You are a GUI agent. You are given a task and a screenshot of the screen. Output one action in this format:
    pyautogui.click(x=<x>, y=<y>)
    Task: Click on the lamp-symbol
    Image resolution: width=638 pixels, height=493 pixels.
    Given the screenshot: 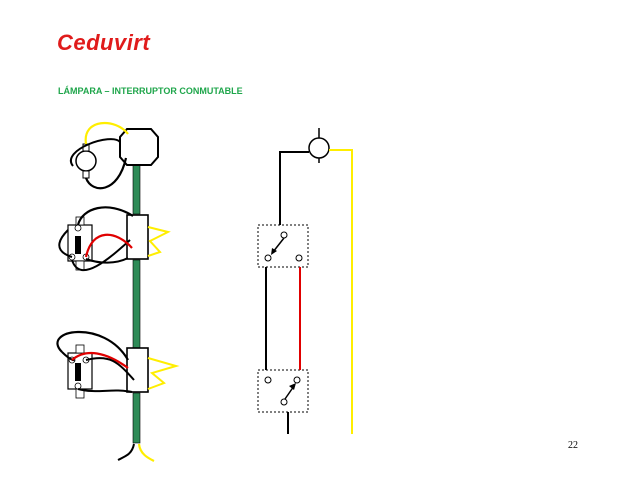 What is the action you would take?
    pyautogui.click(x=319, y=145)
    